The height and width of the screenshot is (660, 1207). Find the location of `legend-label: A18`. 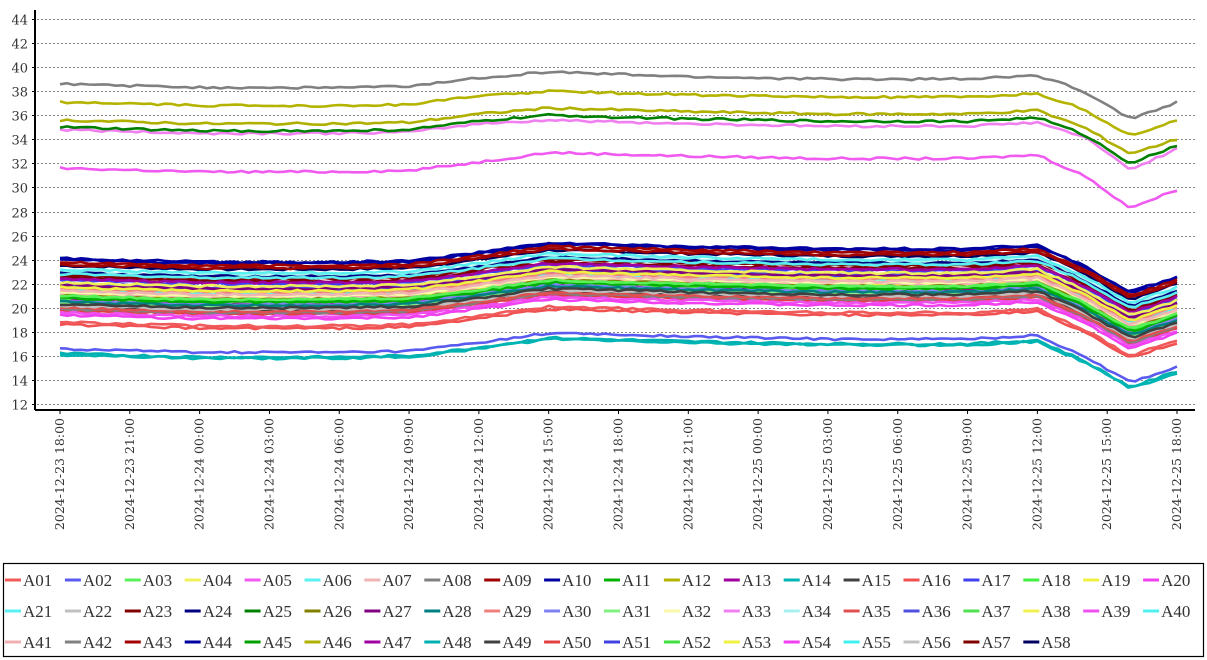

legend-label: A18 is located at coordinates (1055, 580).